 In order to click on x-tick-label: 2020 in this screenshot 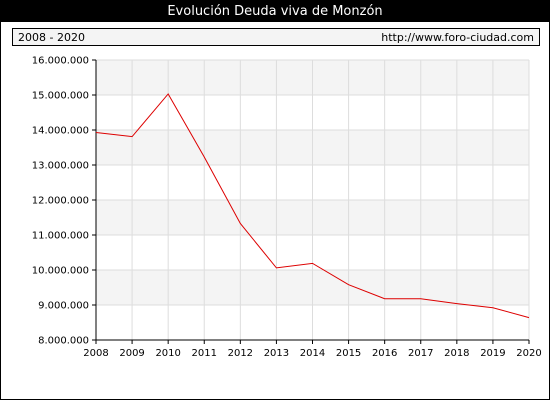, I will do `click(528, 353)`.